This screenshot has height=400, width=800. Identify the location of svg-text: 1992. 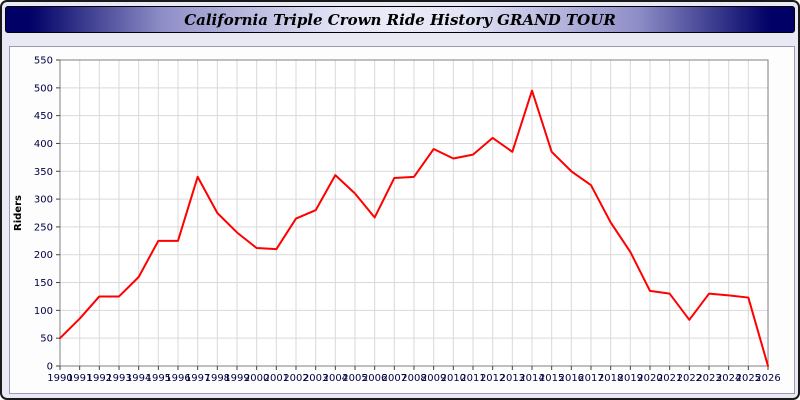
(99, 378).